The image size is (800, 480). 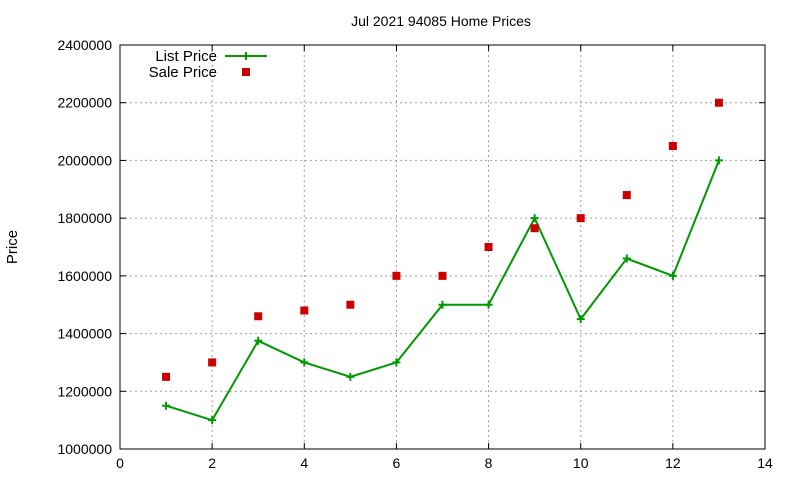 What do you see at coordinates (84, 45) in the screenshot?
I see `y-tick-label: 2400000` at bounding box center [84, 45].